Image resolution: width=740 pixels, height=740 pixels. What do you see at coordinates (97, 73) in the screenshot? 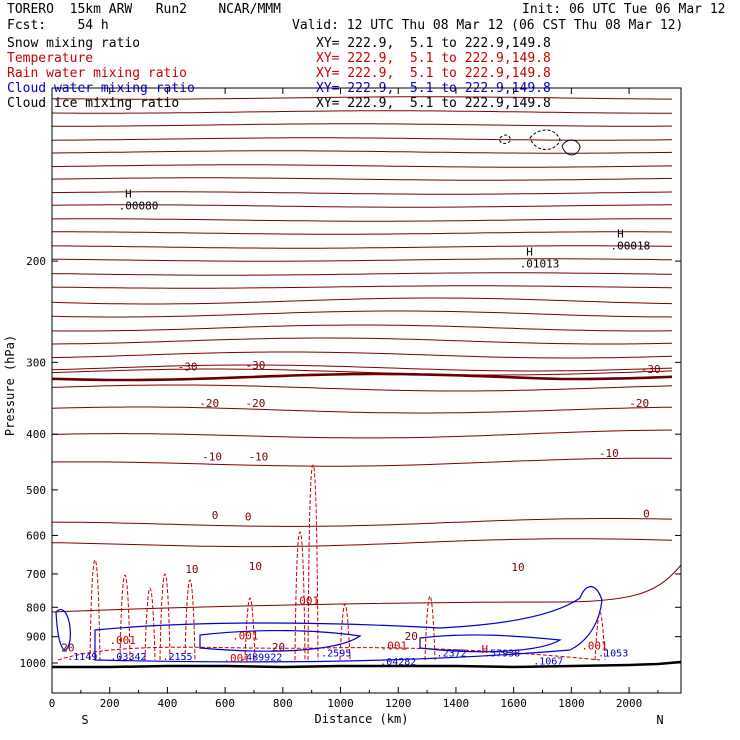
I see `legend-rain: Rain water mixing ratio` at bounding box center [97, 73].